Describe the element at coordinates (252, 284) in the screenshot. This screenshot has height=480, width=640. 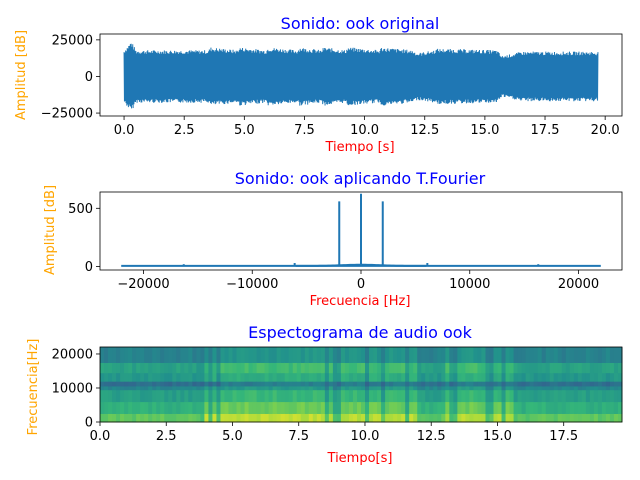
I see `x-tick-label: −10000` at that location.